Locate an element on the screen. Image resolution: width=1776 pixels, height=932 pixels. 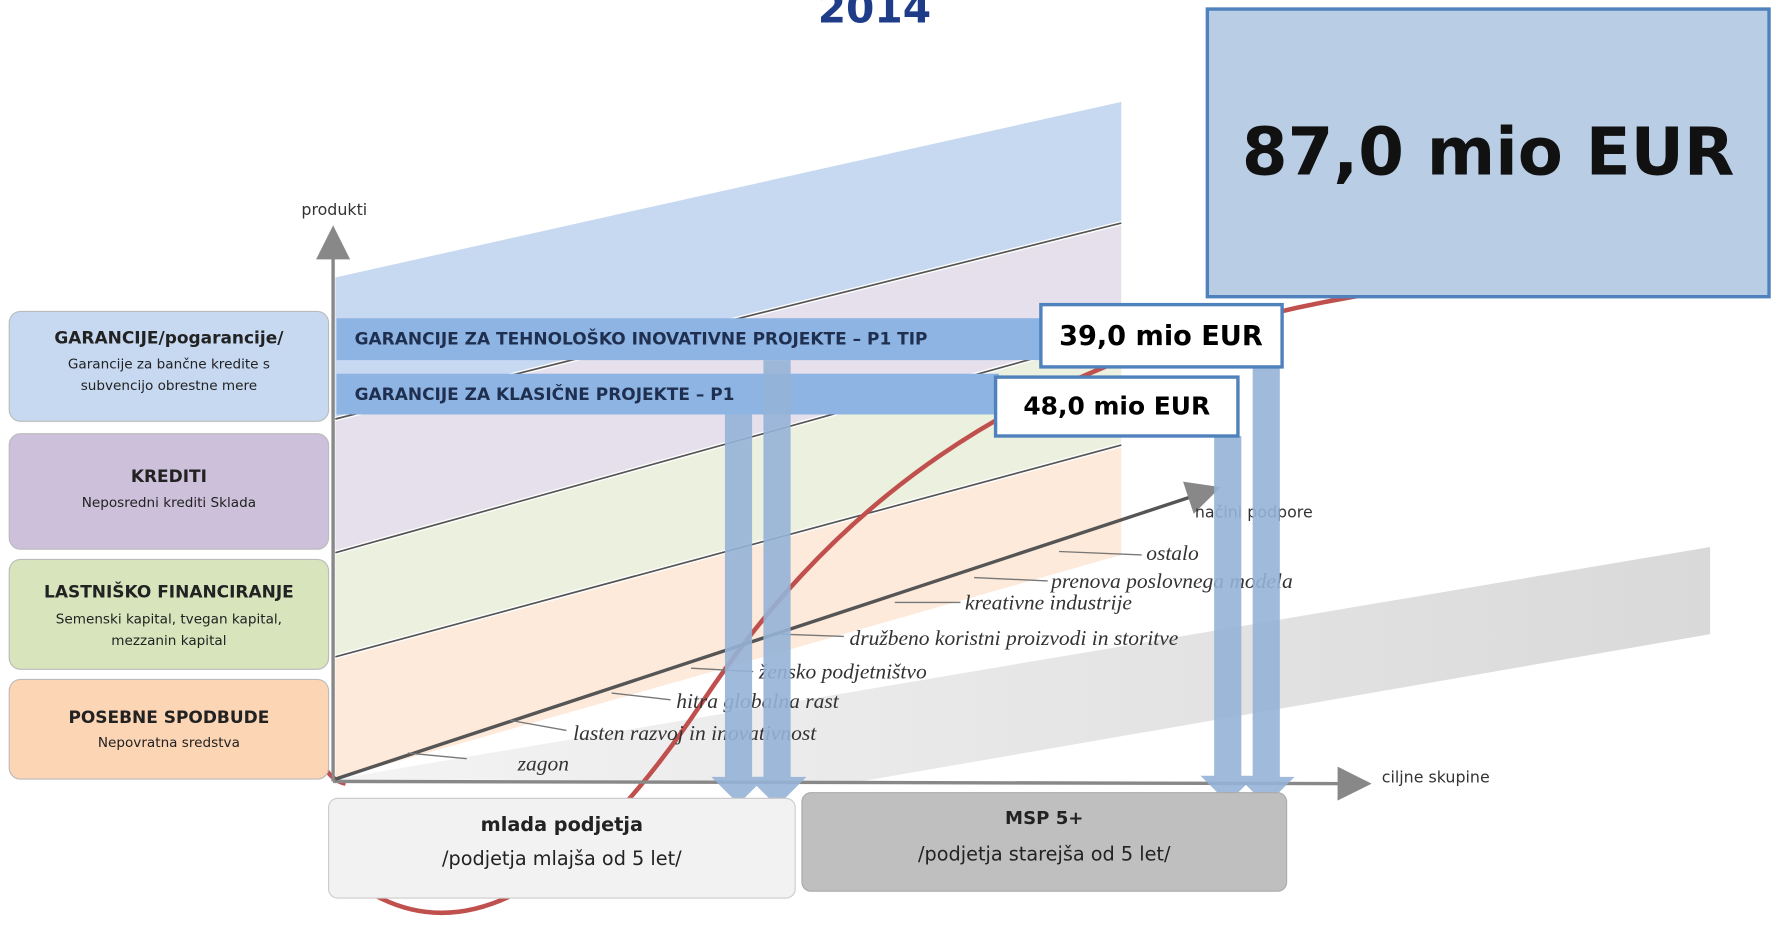
product-title: LASTNIŠKO FINANCIRANJE is located at coordinates (169, 591).